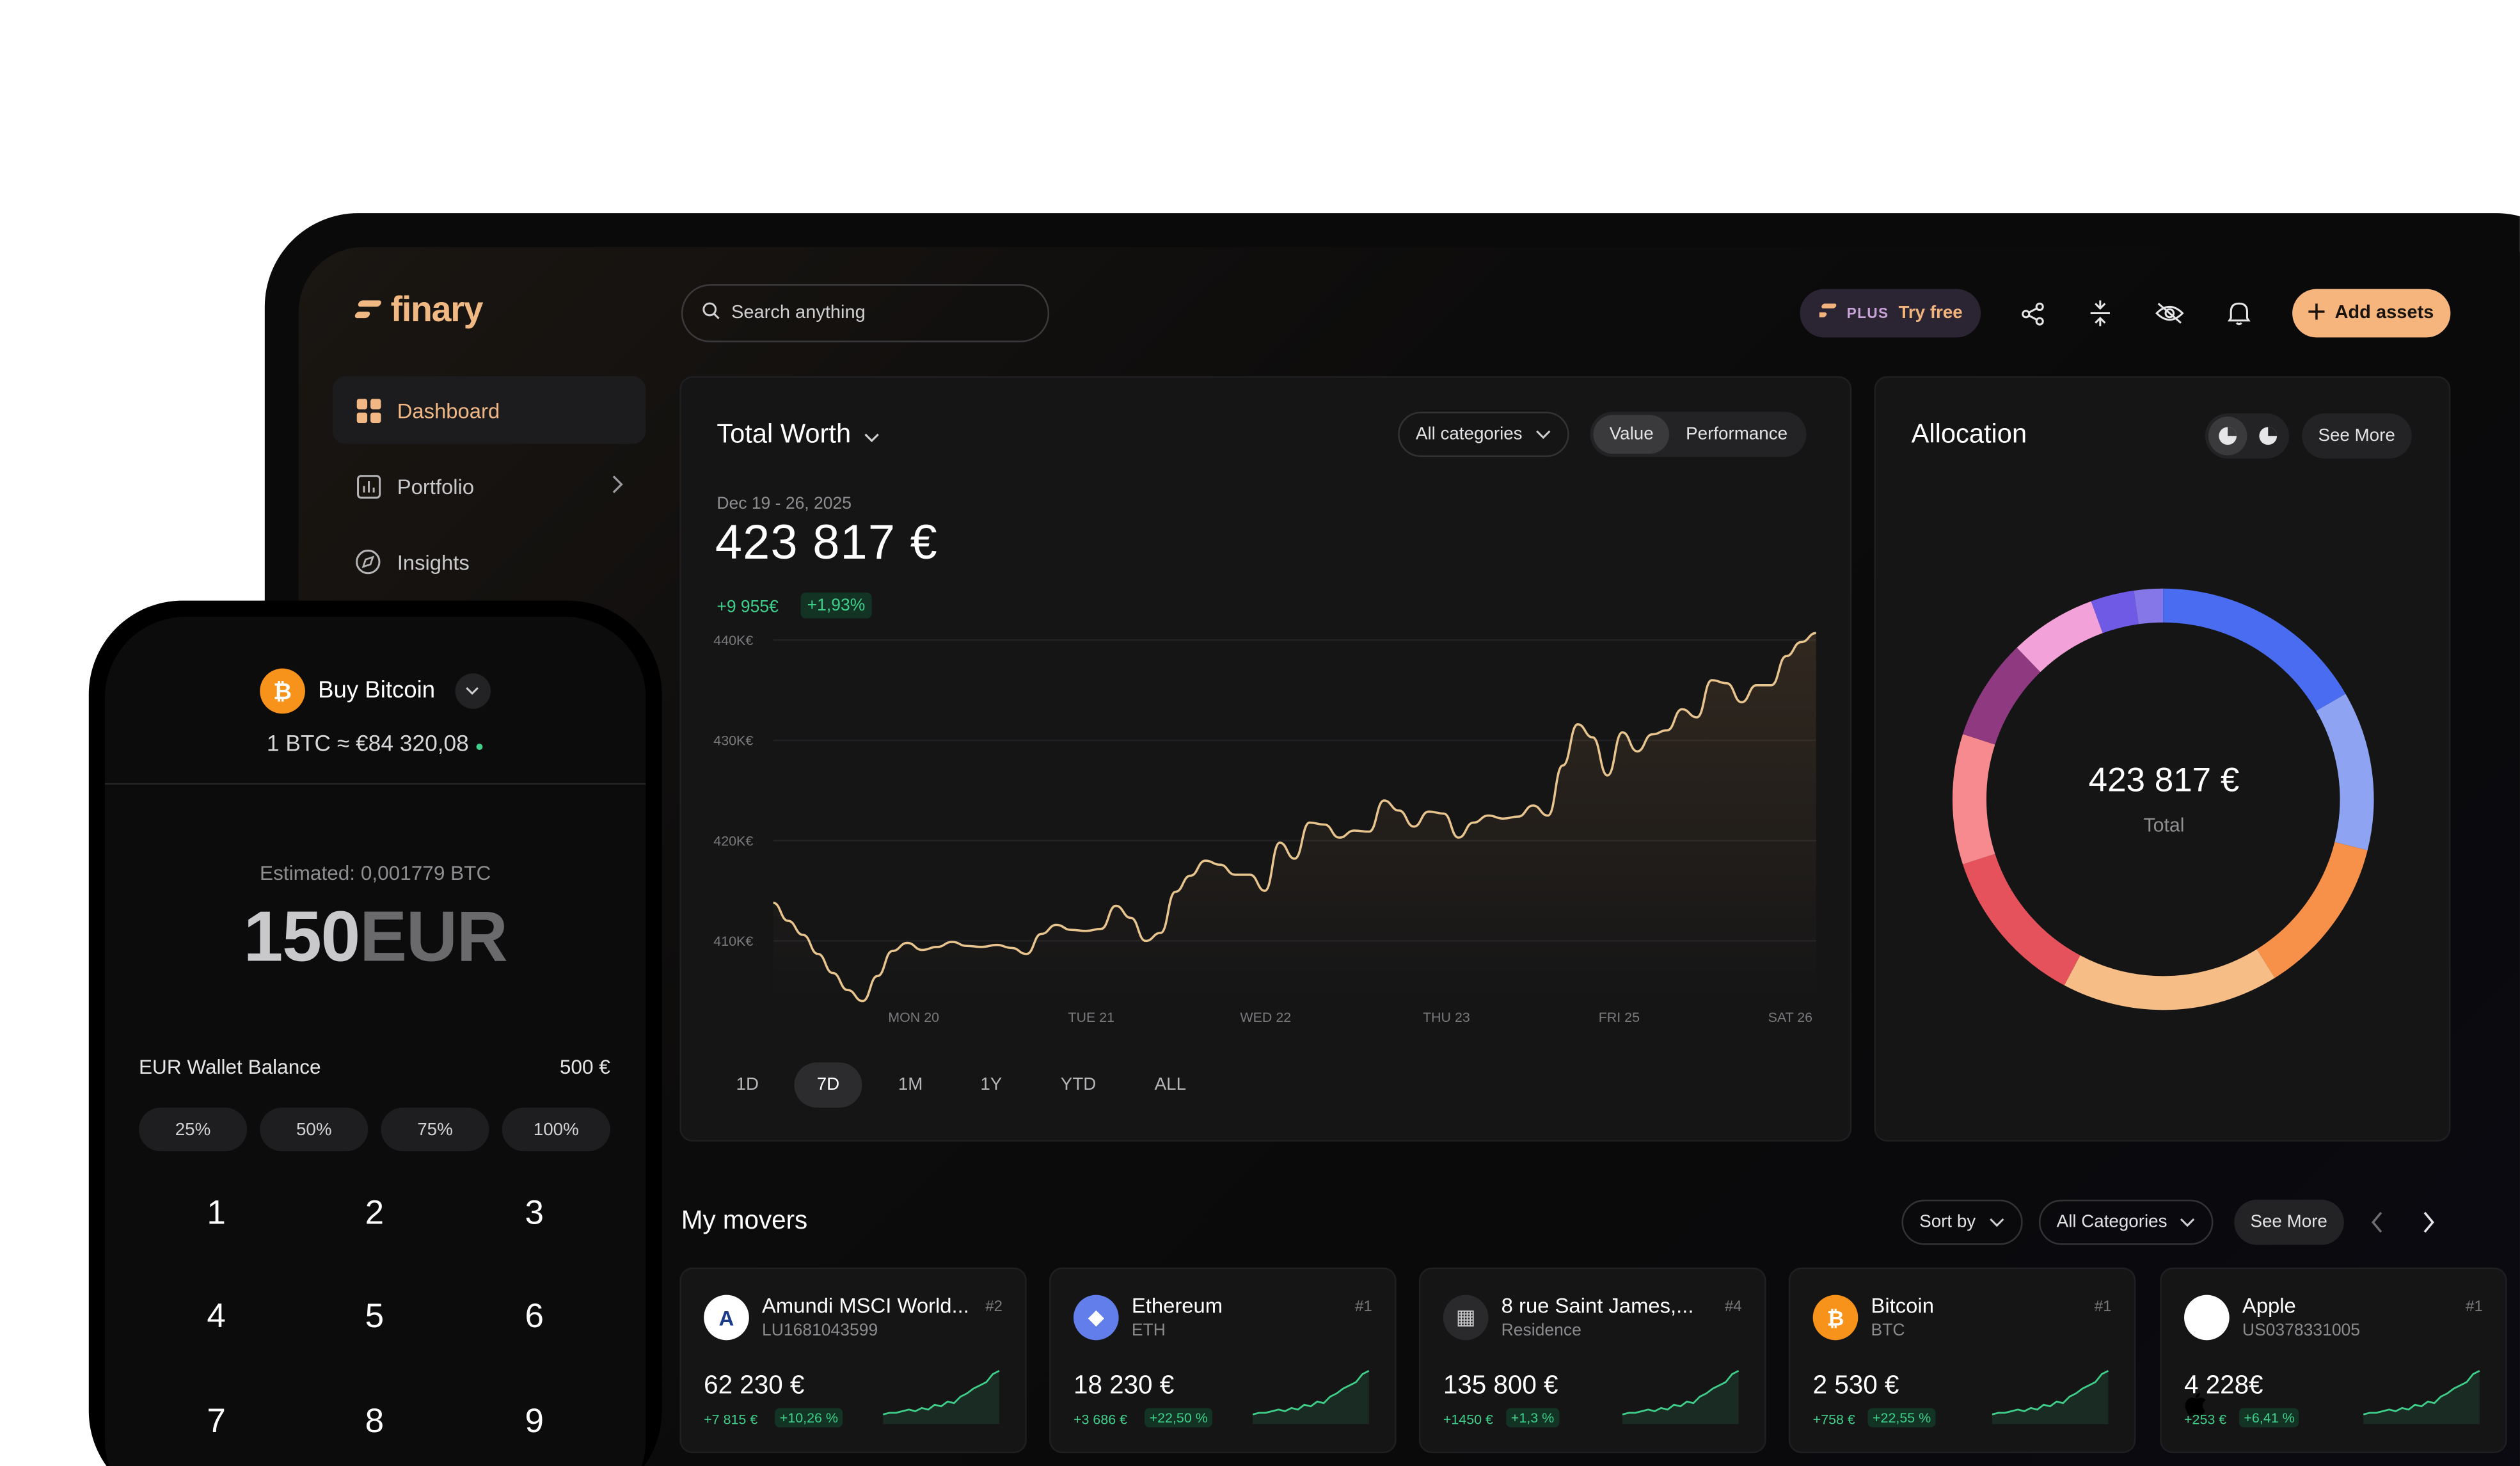 The image size is (2520, 1466). I want to click on sidebar-item-dashboard: Dashboard, so click(489, 410).